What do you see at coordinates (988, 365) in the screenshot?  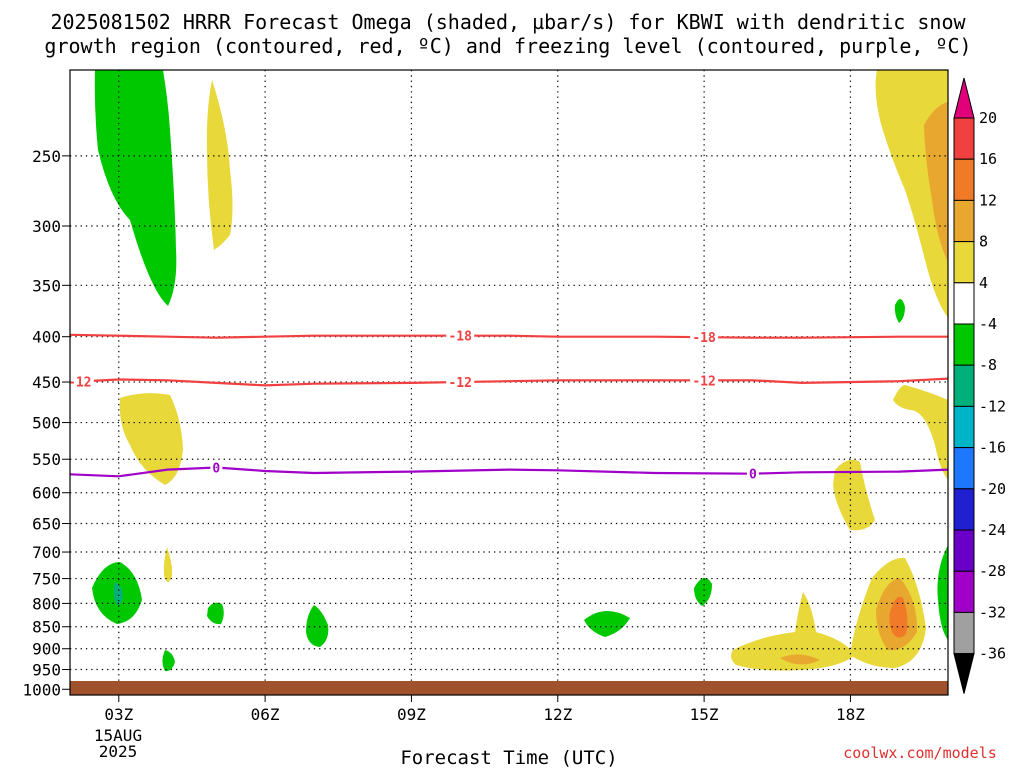 I see `colorbar-tick-label: -8` at bounding box center [988, 365].